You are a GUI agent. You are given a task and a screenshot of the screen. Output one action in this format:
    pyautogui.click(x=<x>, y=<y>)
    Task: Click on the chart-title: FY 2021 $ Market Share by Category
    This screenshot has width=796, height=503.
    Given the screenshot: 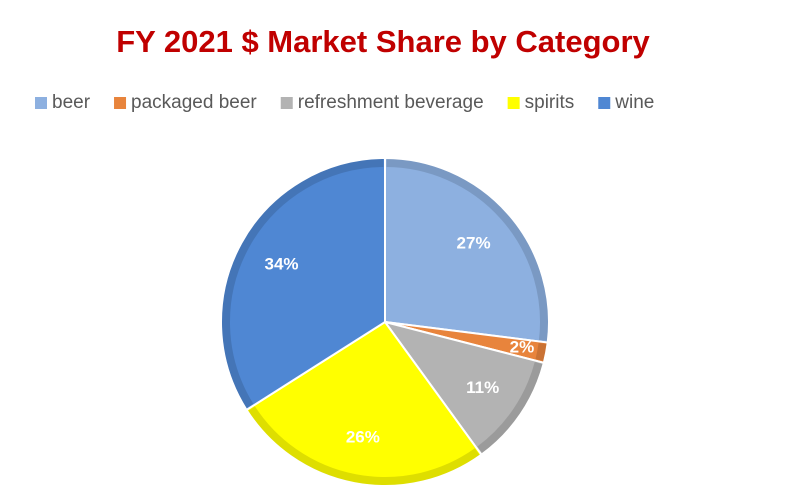 What is the action you would take?
    pyautogui.click(x=383, y=41)
    